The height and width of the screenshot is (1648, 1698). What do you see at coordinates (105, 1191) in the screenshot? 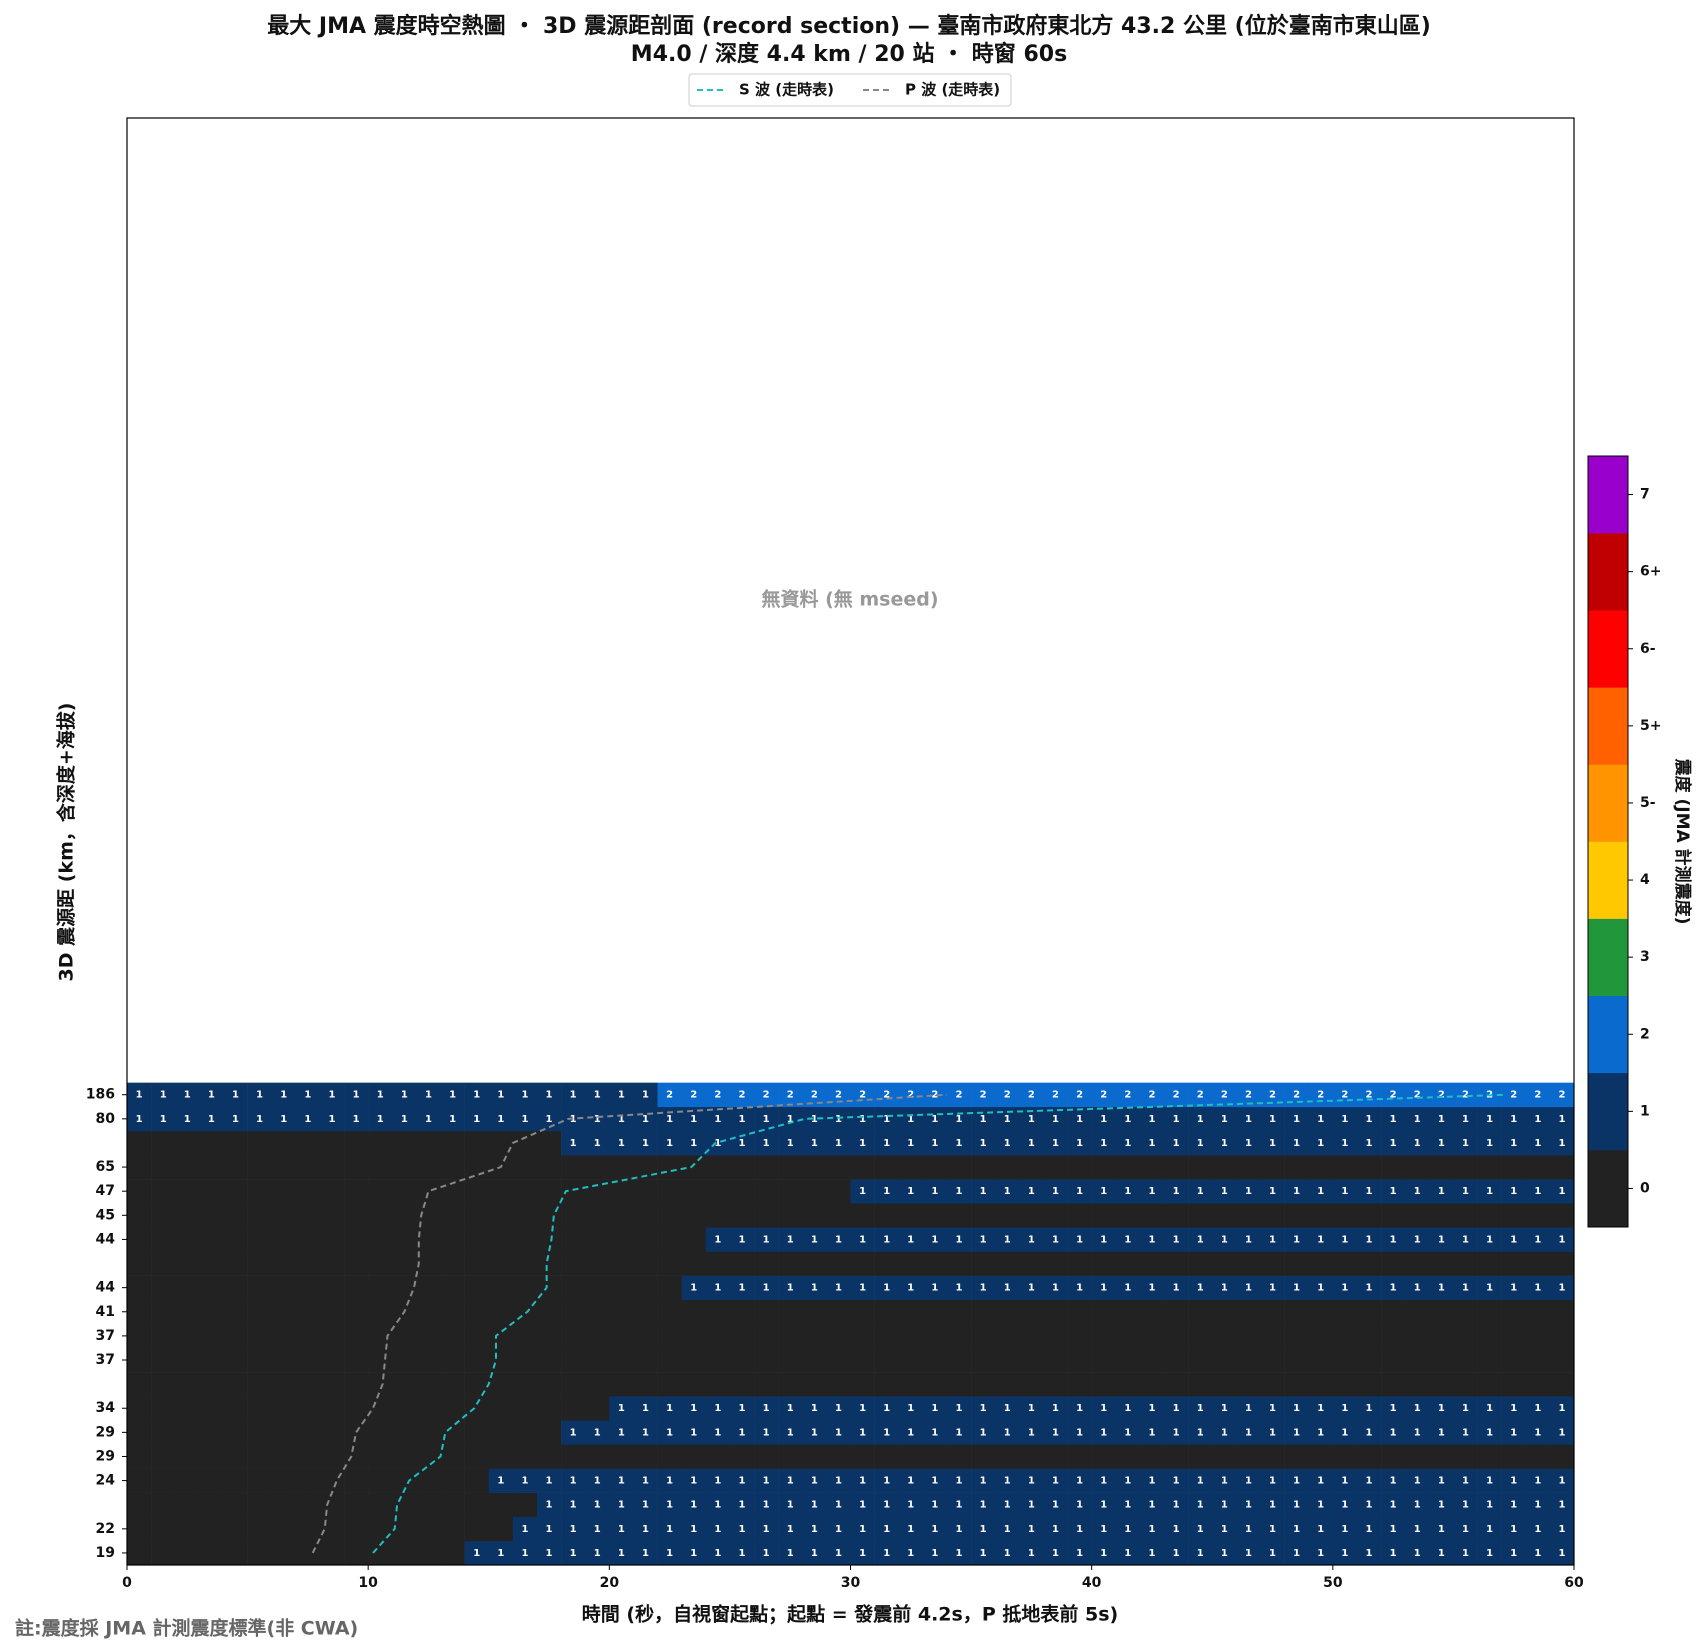
I see `y-tick-label: 47` at bounding box center [105, 1191].